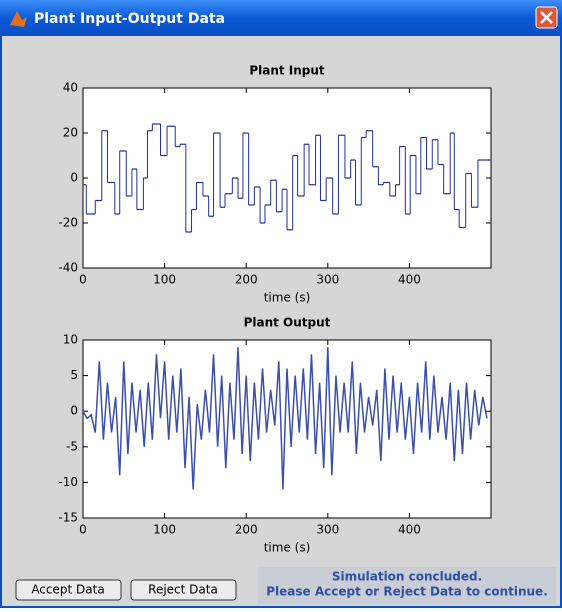 The width and height of the screenshot is (562, 612). I want to click on y-tick-label: 10, so click(70, 340).